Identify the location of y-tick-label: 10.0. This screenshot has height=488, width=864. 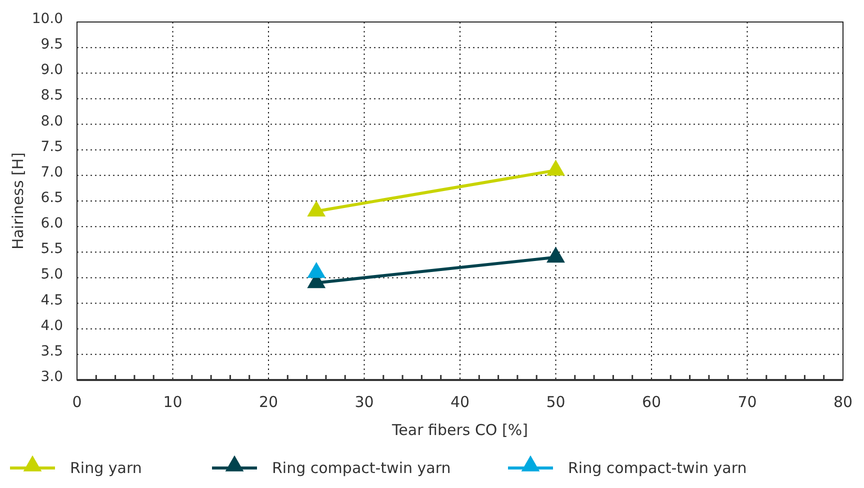
(47, 19).